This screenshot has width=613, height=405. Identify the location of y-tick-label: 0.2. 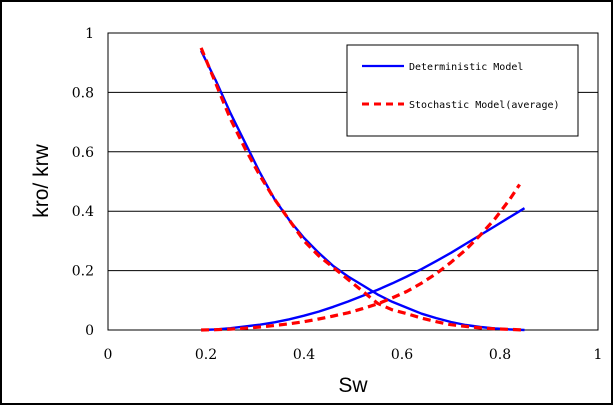
(83, 272).